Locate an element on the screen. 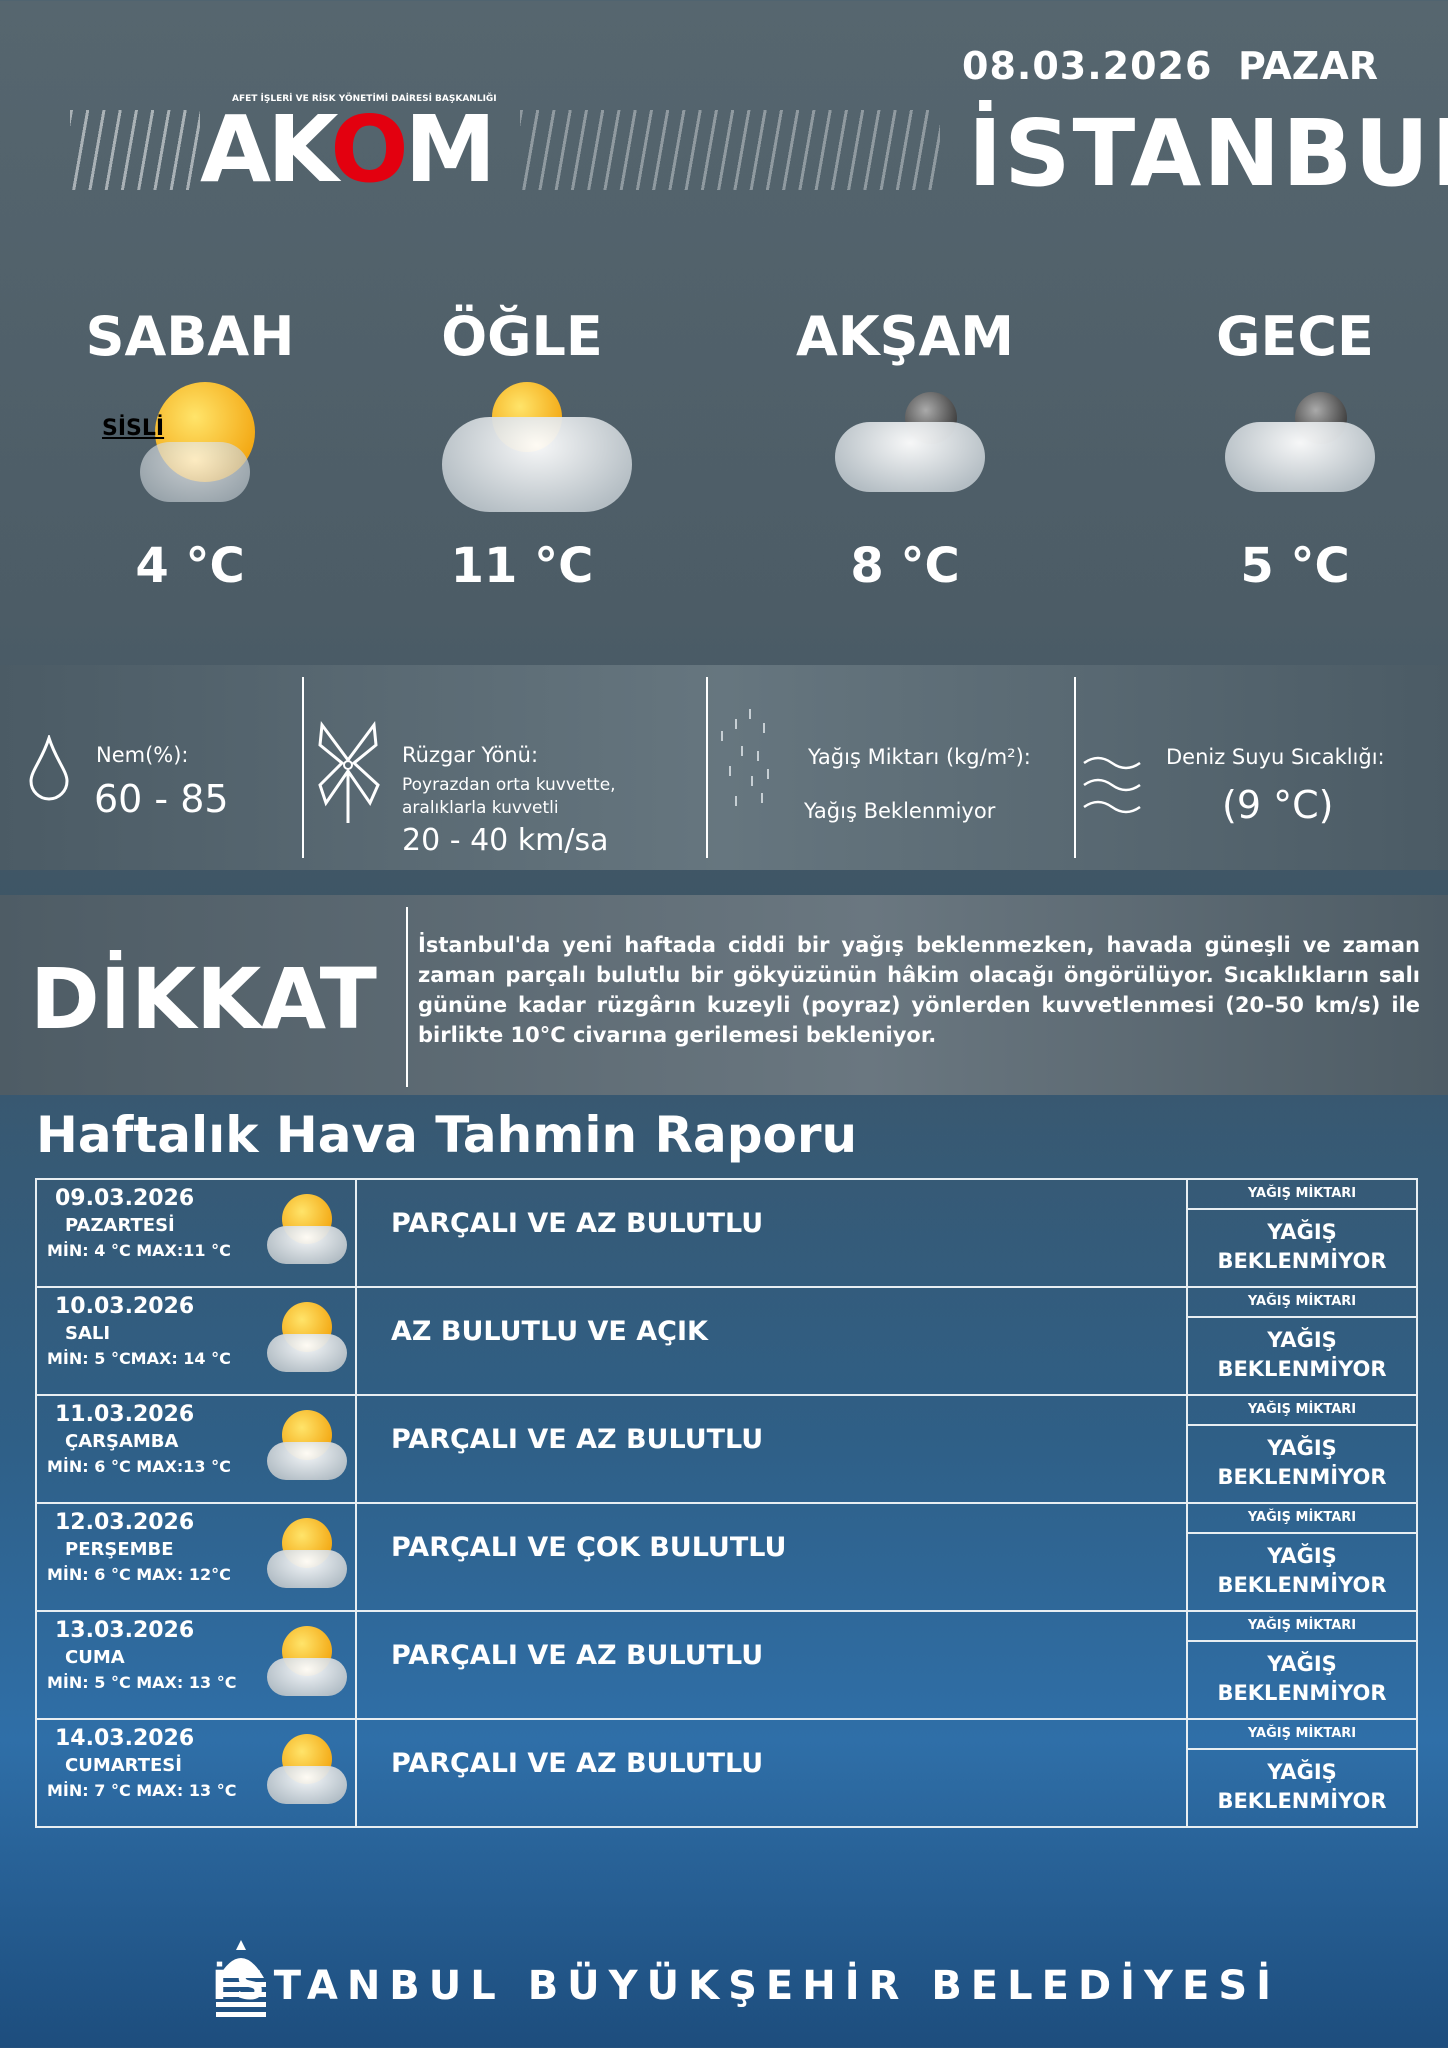 The height and width of the screenshot is (2048, 1448). forecast-minmax: MİN: 6 °C MAX:13 °C is located at coordinates (139, 1466).